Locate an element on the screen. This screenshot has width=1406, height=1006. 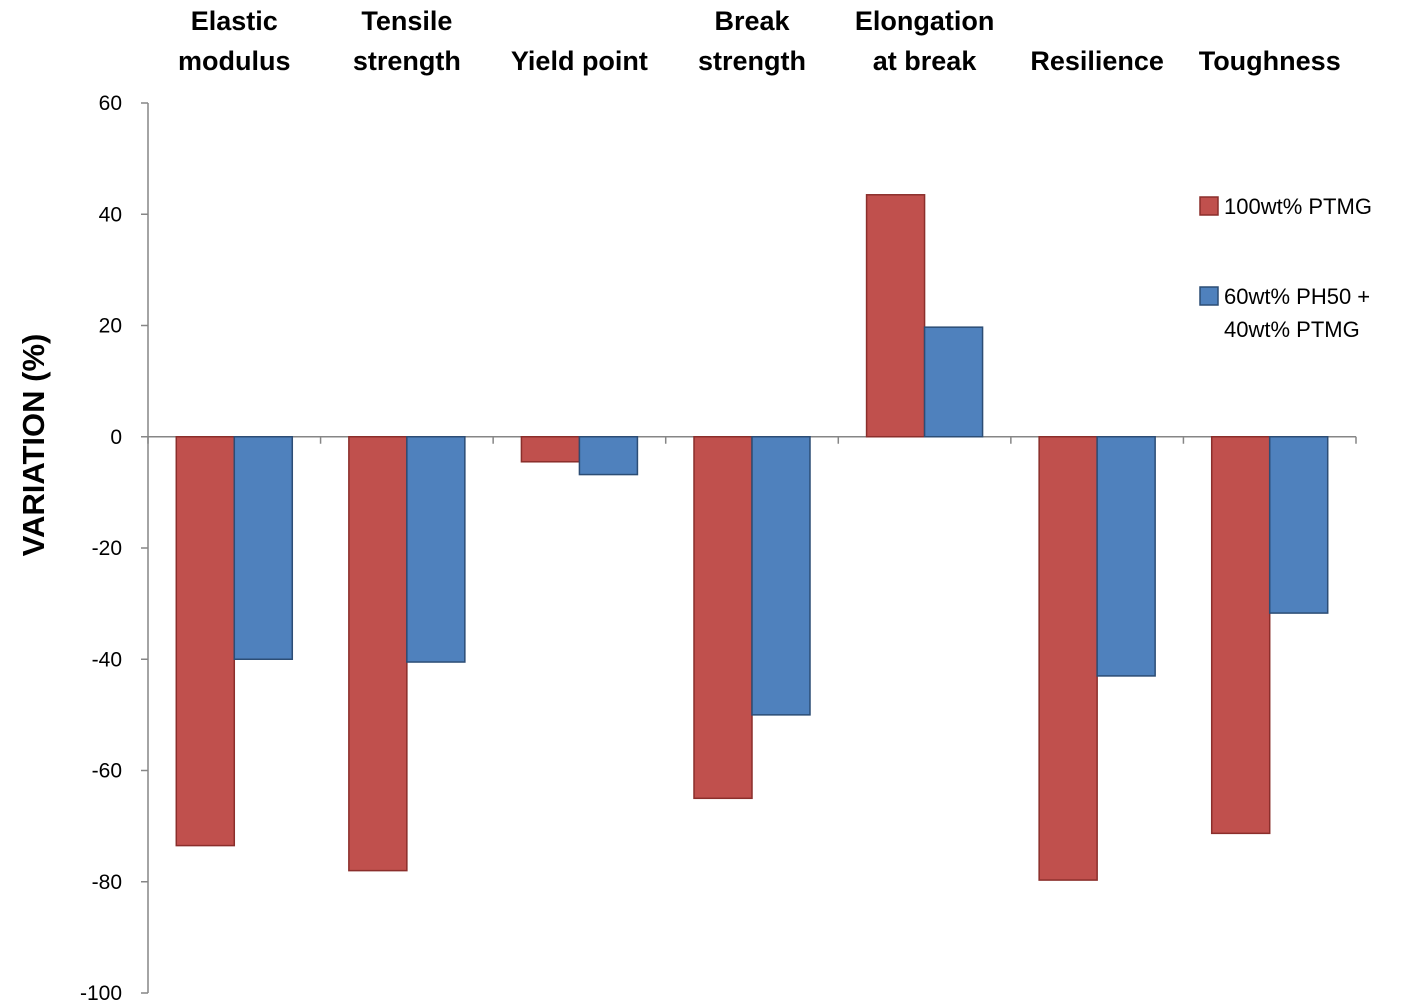
y-tick-label: -40 is located at coordinates (107, 659).